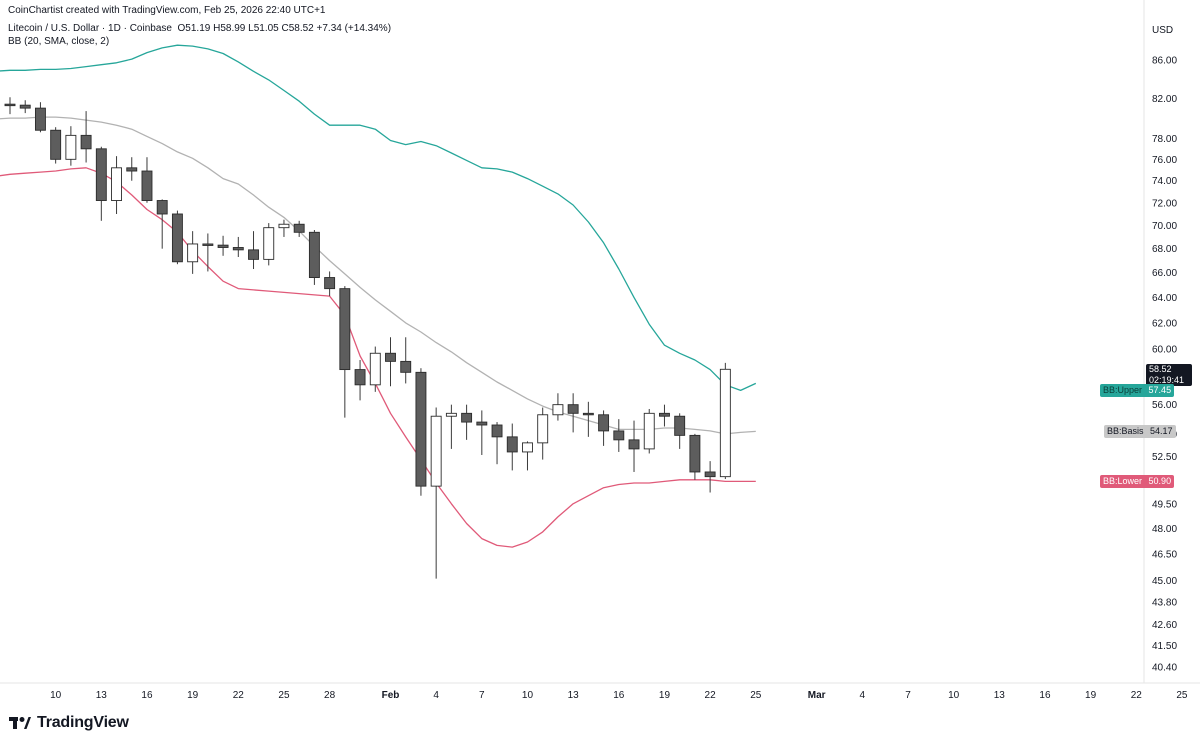 The image size is (1200, 745). I want to click on price-tick-label: 68.00, so click(1164, 249).